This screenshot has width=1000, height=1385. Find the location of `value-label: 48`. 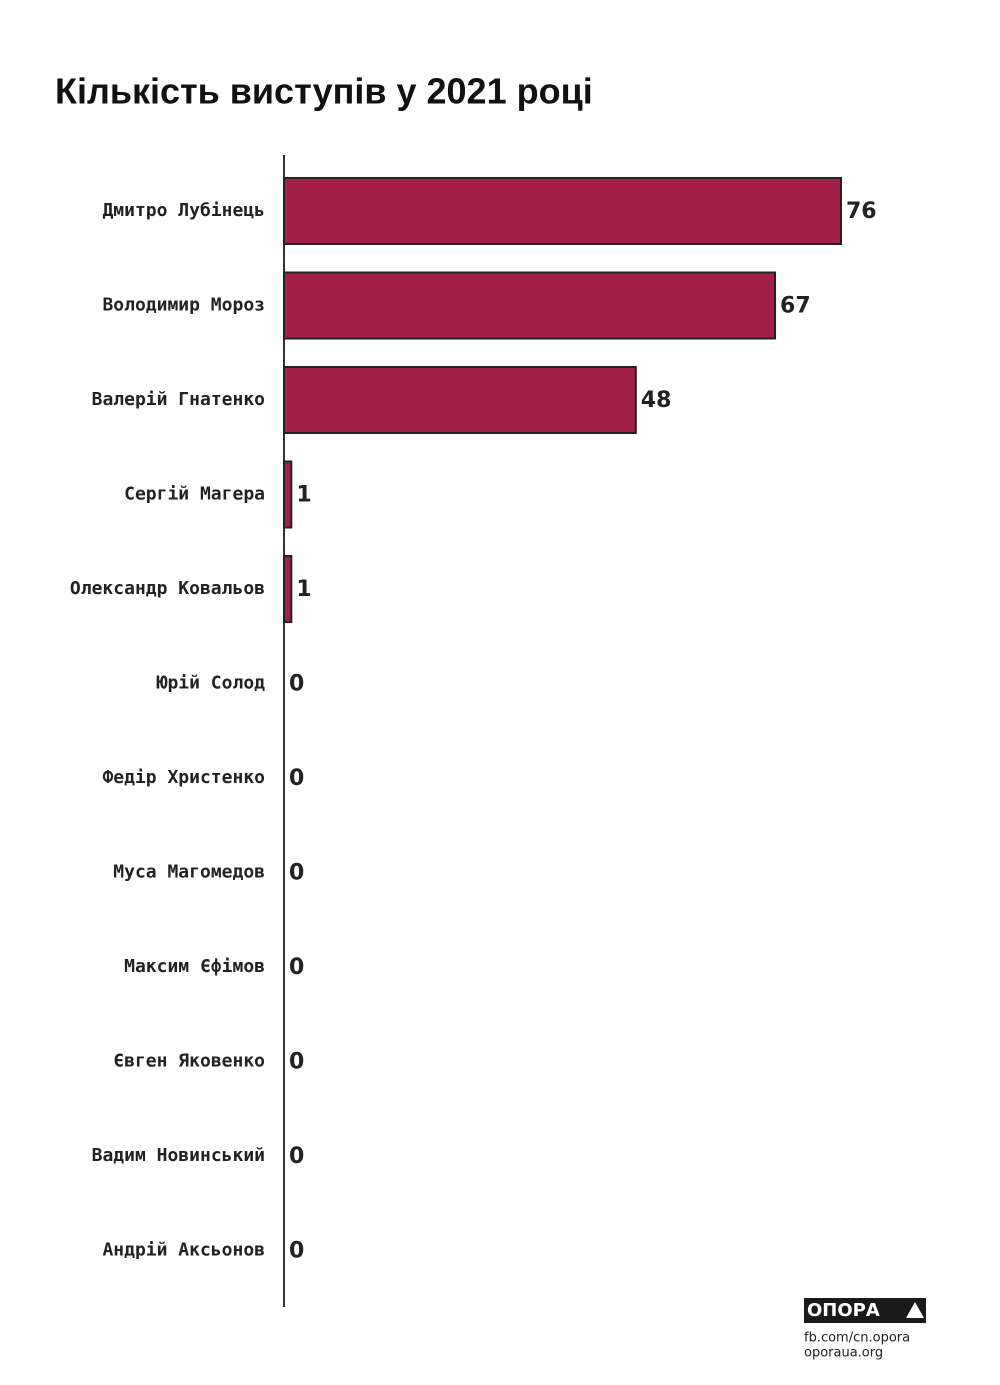

value-label: 48 is located at coordinates (656, 400).